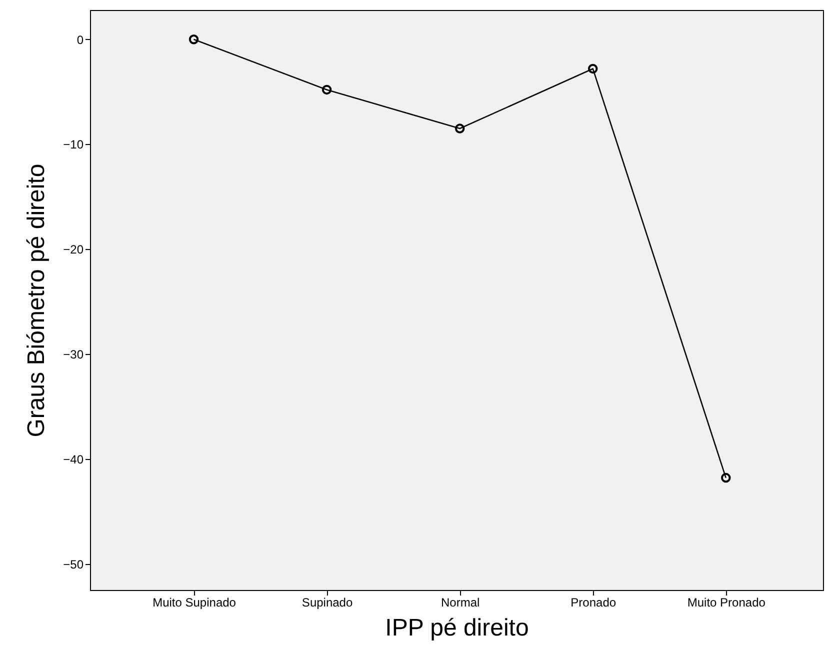 This screenshot has width=825, height=655. What do you see at coordinates (73, 564) in the screenshot?
I see `y-tick-label: −50` at bounding box center [73, 564].